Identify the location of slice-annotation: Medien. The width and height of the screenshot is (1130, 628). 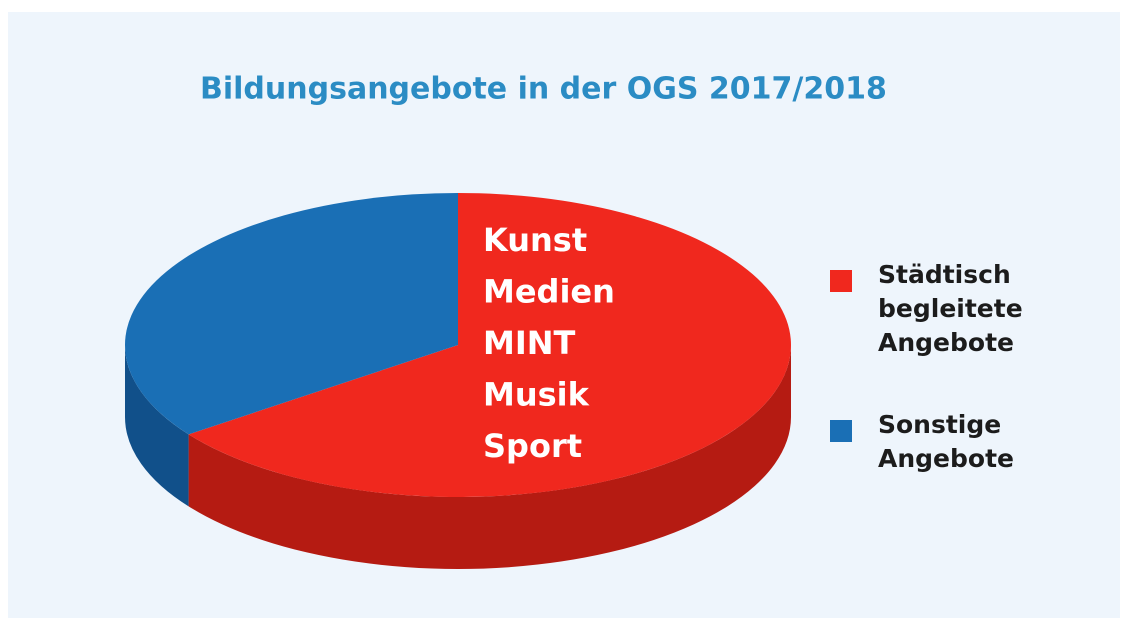
(549, 292).